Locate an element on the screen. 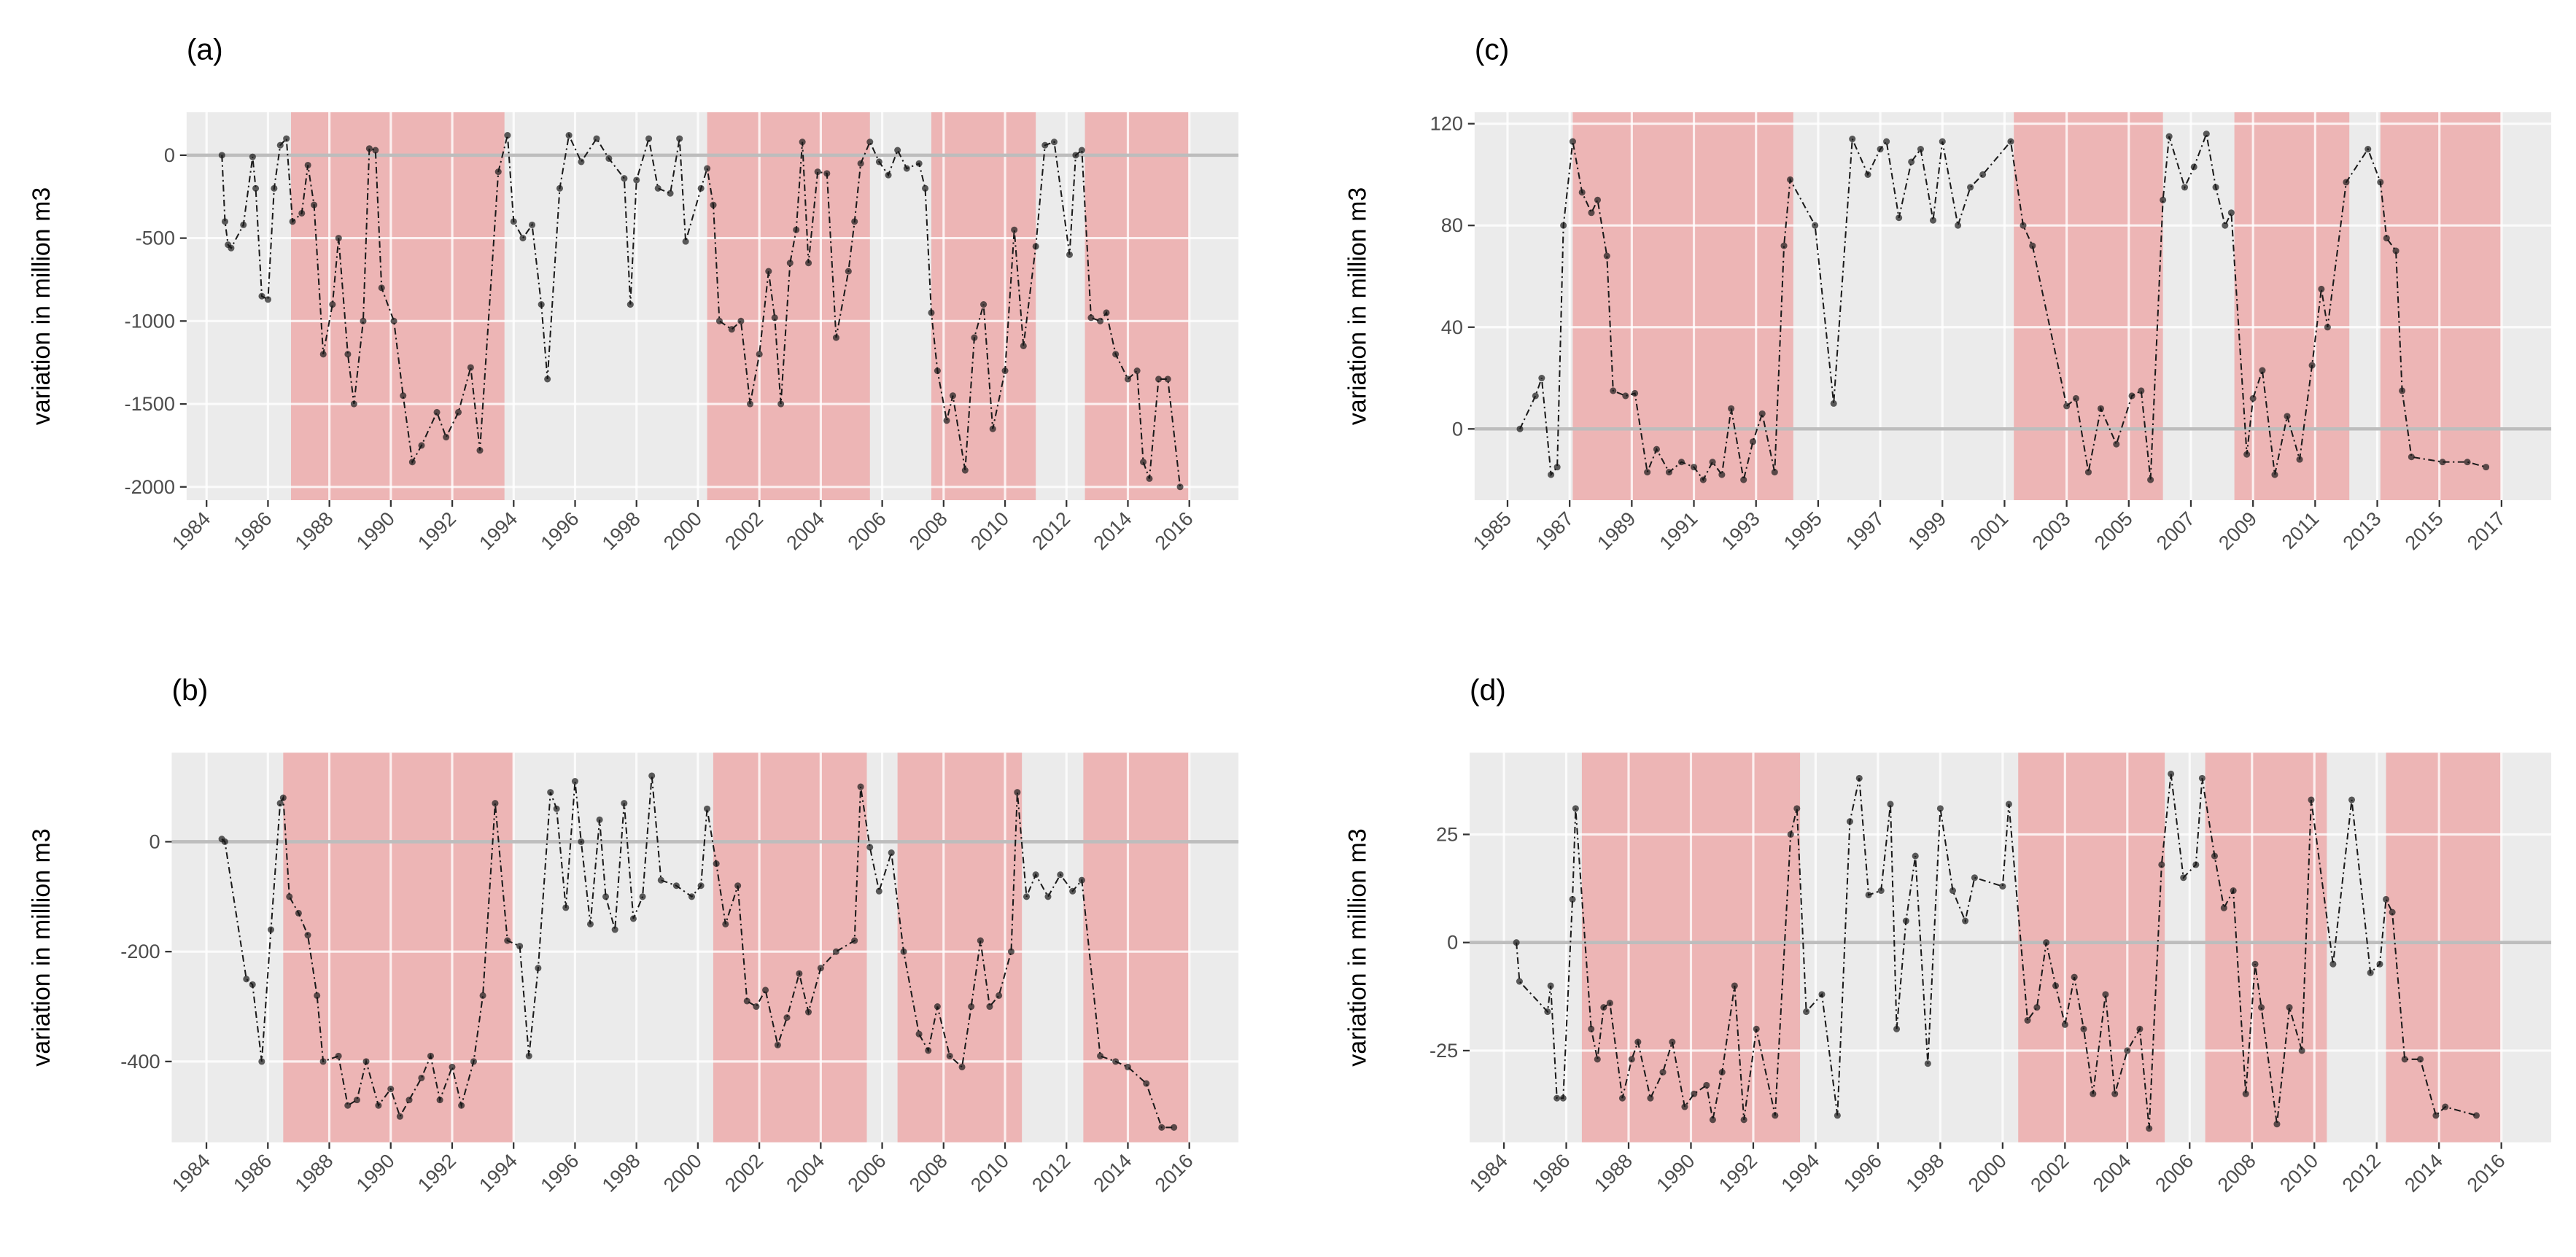  x-tick-label: 2017 is located at coordinates (2486, 531).